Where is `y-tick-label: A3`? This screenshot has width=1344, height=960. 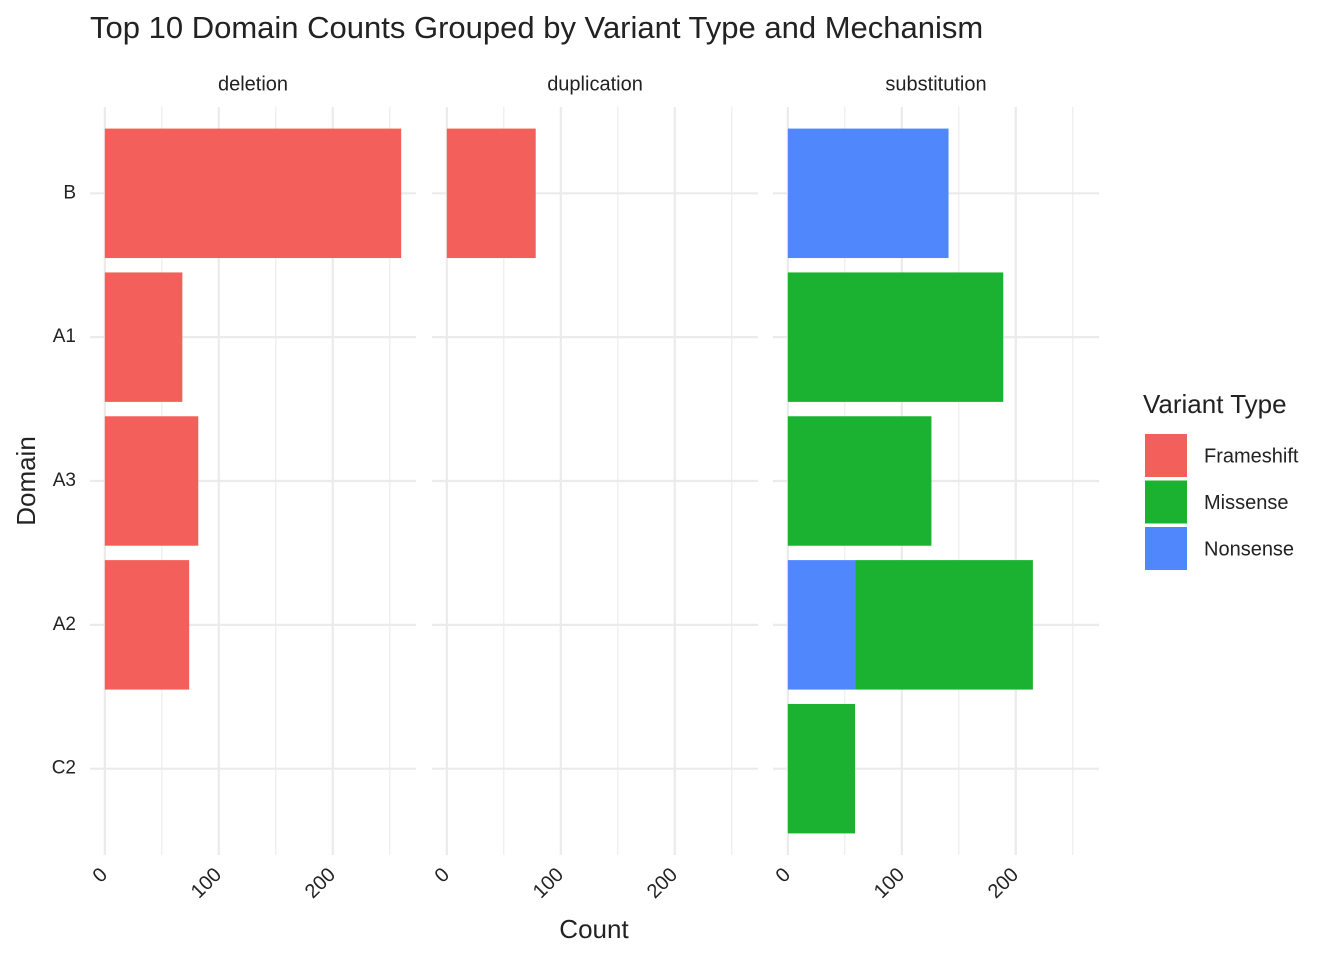 y-tick-label: A3 is located at coordinates (64, 480).